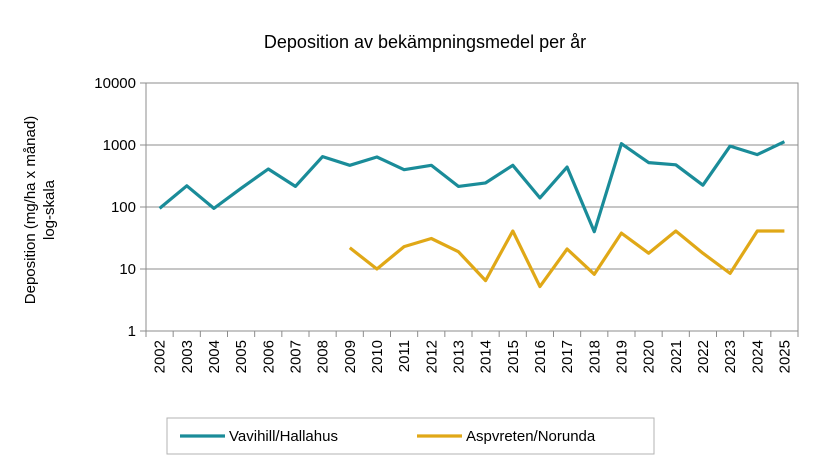  I want to click on y-tick-label: 1, so click(132, 331).